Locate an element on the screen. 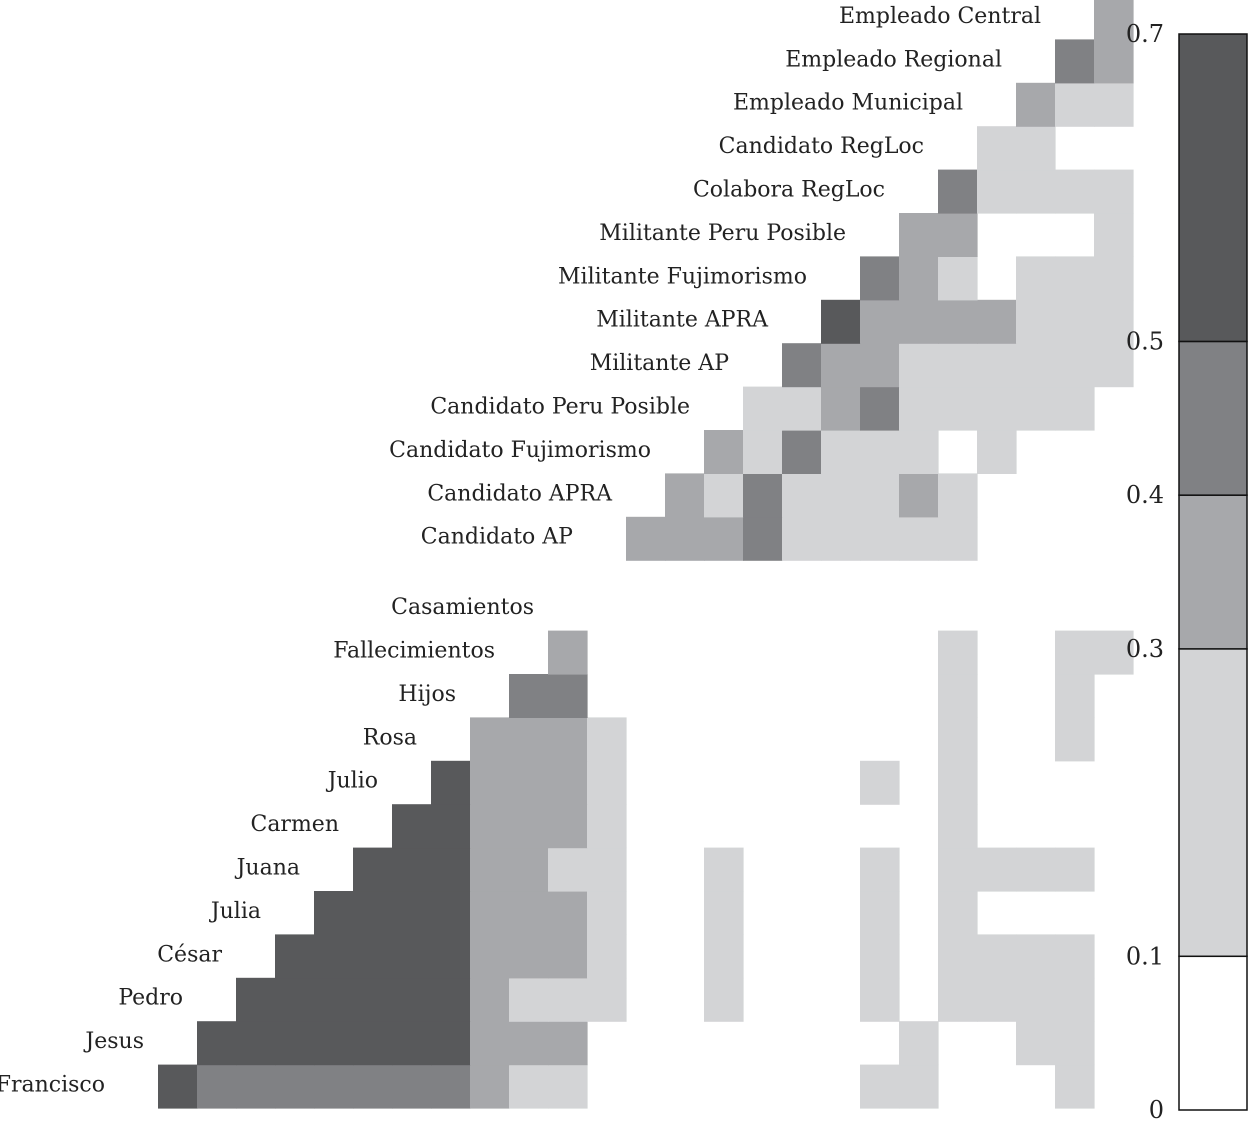 The width and height of the screenshot is (1249, 1125). colorbar-tick-label: 0.7 is located at coordinates (1145, 34).